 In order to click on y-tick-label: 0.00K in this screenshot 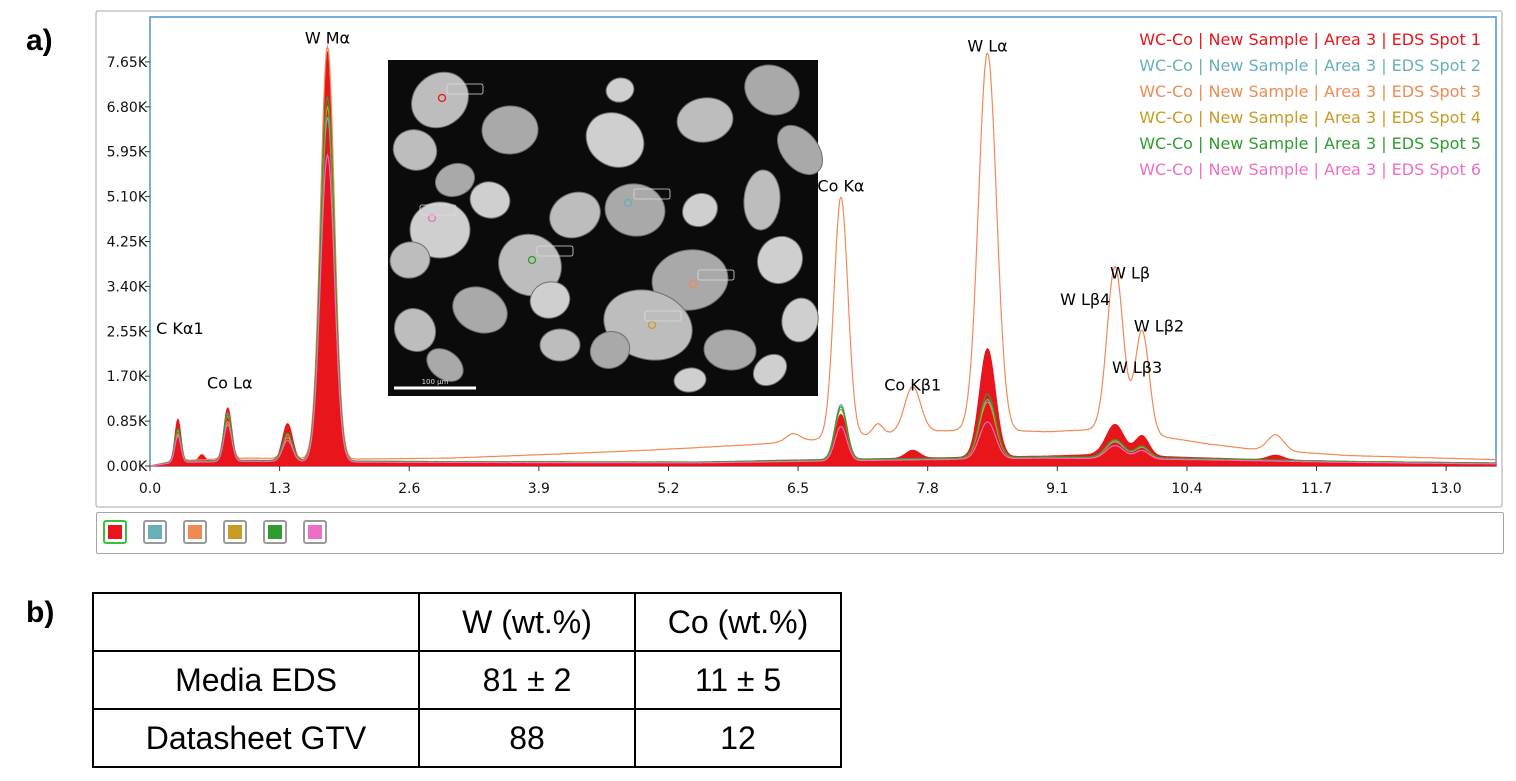, I will do `click(127, 467)`.